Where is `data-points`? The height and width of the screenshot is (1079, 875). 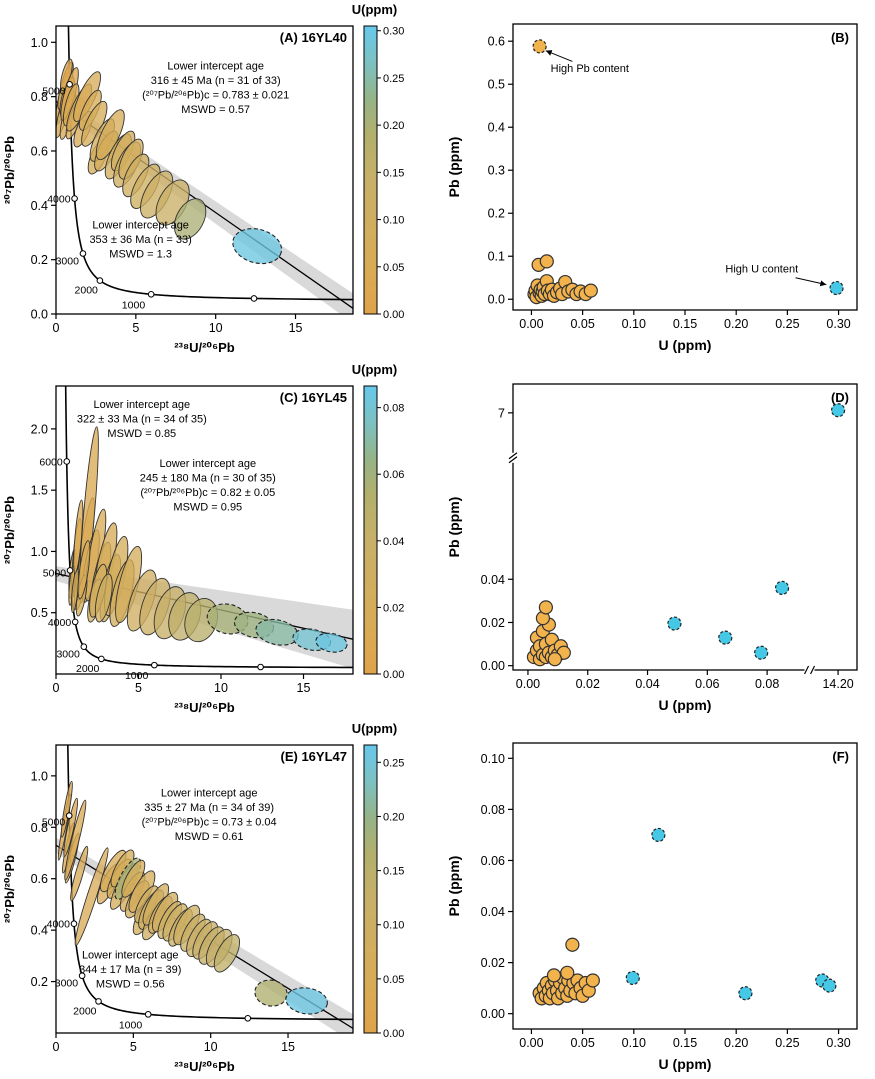
data-points is located at coordinates (684, 916).